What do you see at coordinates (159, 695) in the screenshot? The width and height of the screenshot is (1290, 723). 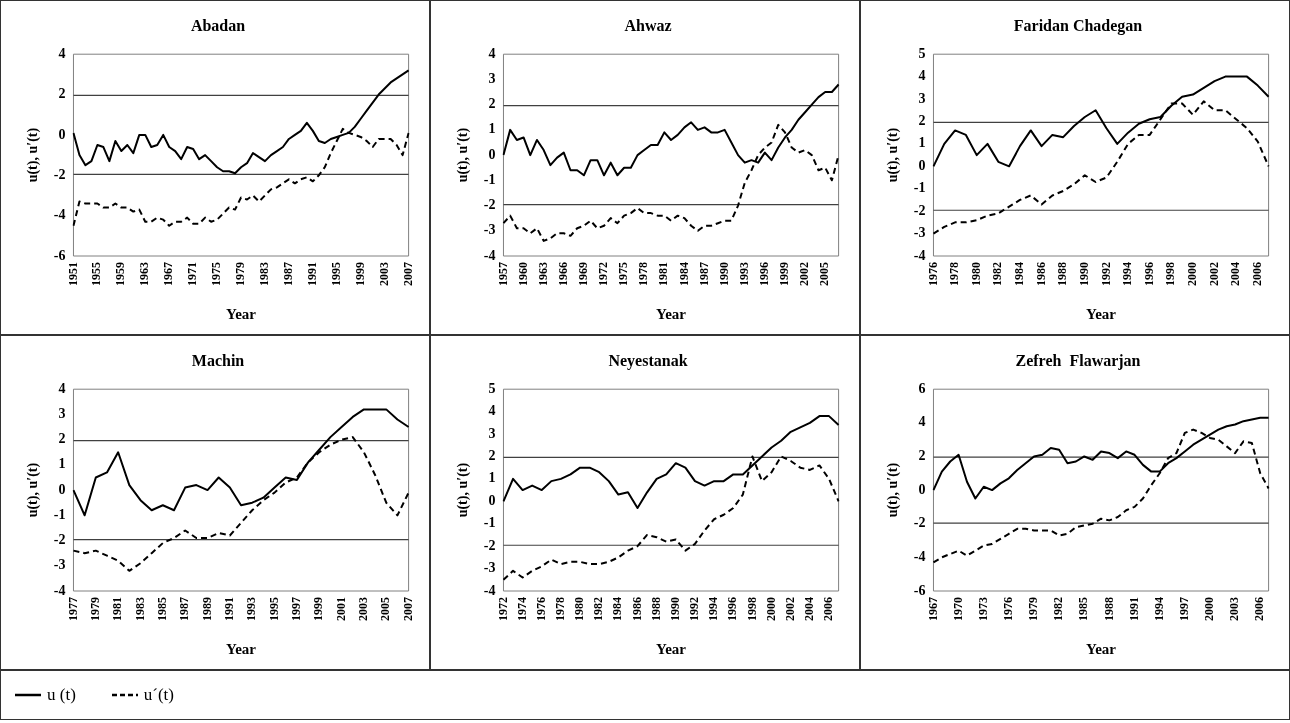 I see `legend-label: u´(t)` at bounding box center [159, 695].